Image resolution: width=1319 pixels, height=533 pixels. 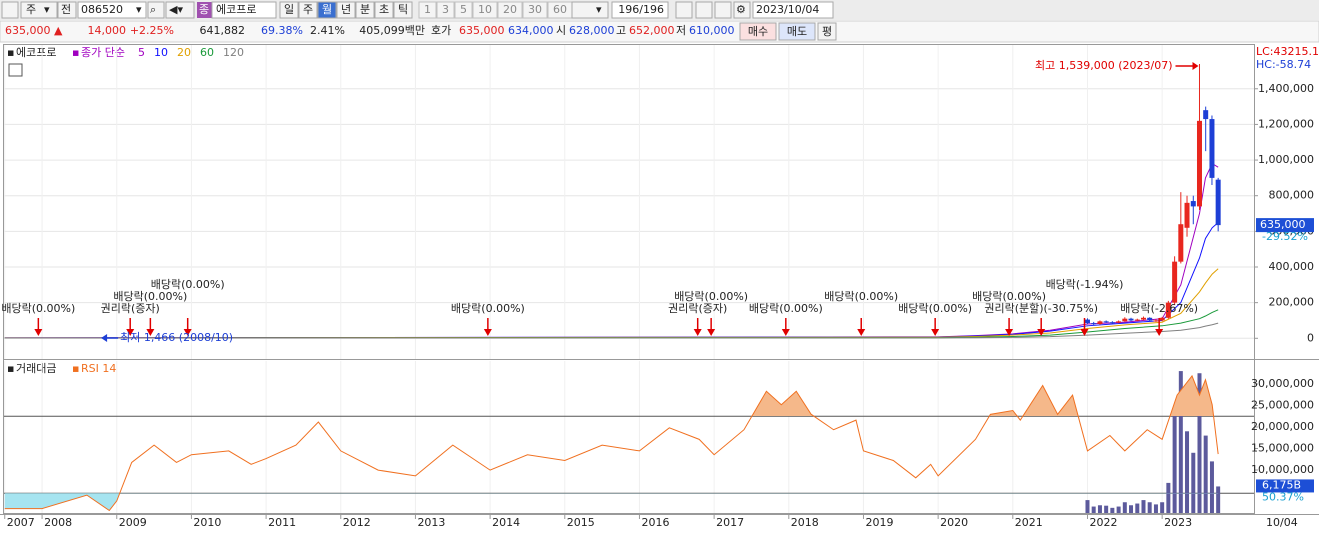 I want to click on x-tick-label: 2015, so click(x=581, y=522).